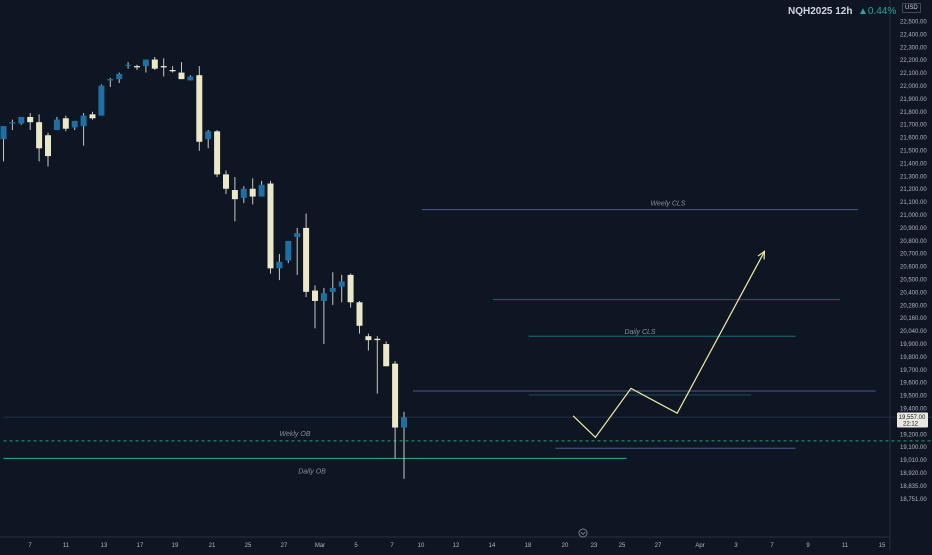 This screenshot has width=932, height=555. Describe the element at coordinates (913, 139) in the screenshot. I see `y-tick-label: 21,600.00` at that location.